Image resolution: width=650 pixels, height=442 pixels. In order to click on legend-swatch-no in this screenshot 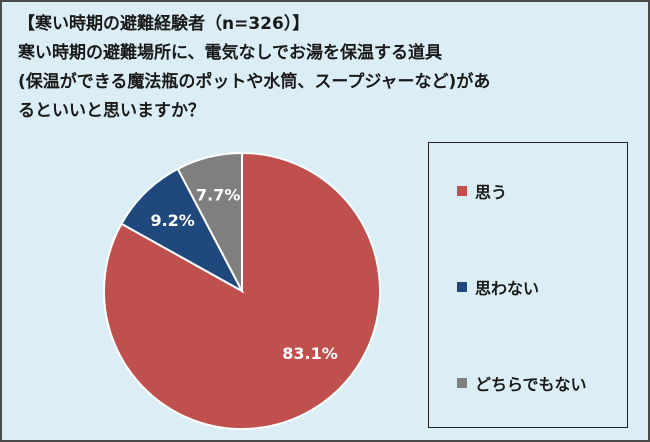, I will do `click(462, 287)`.